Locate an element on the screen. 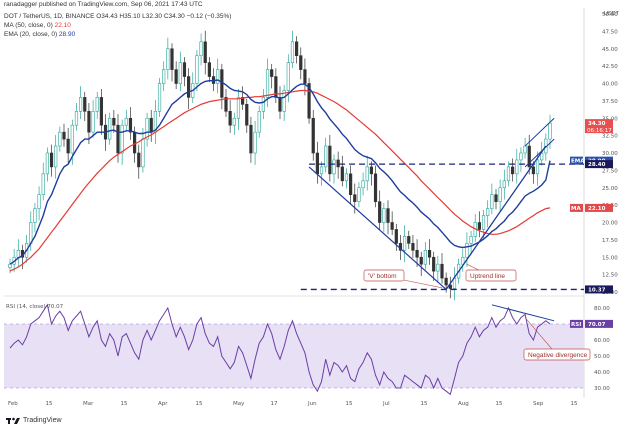  time-tick-label: May is located at coordinates (239, 404).